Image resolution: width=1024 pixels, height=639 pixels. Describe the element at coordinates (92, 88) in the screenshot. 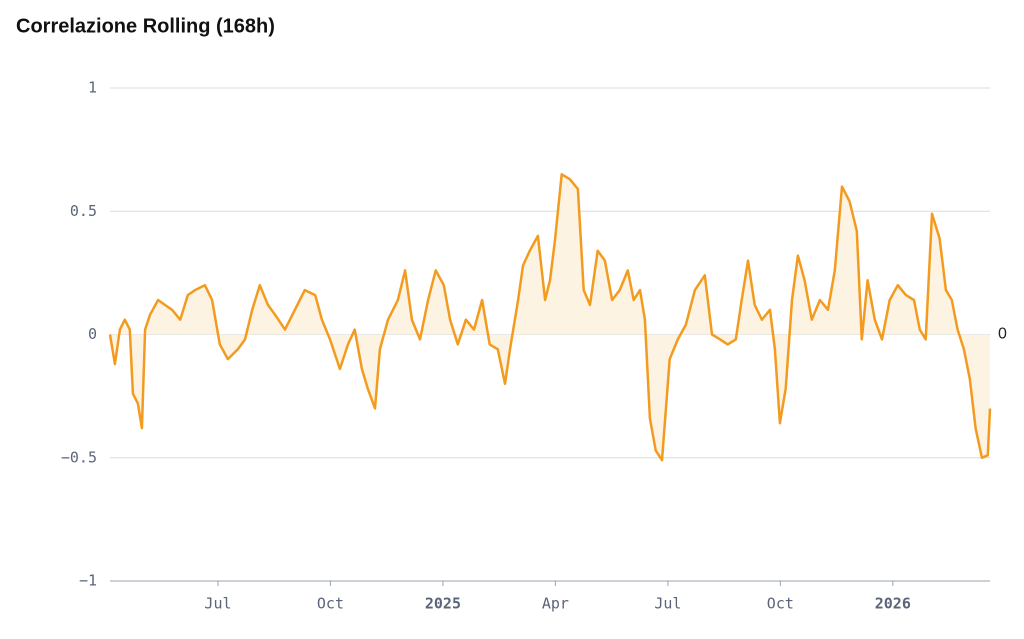

I see `y-tick-label: 1` at that location.